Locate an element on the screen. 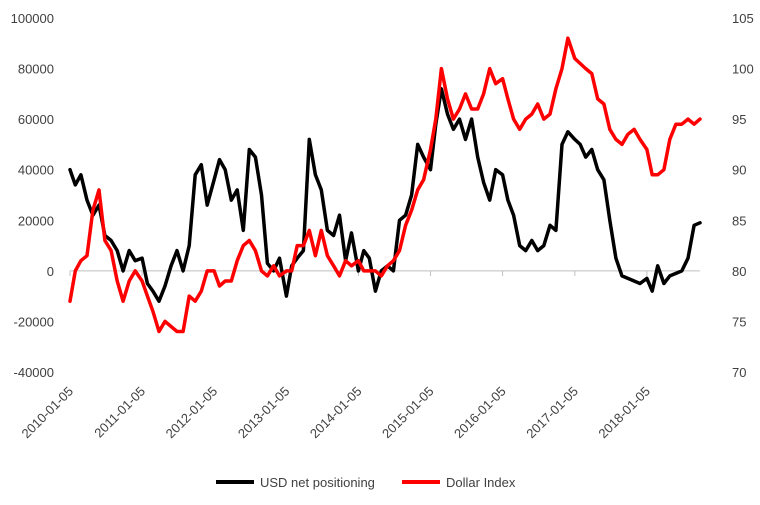 The image size is (760, 505). x-tick-label: 2015-01-05 is located at coordinates (408, 413).